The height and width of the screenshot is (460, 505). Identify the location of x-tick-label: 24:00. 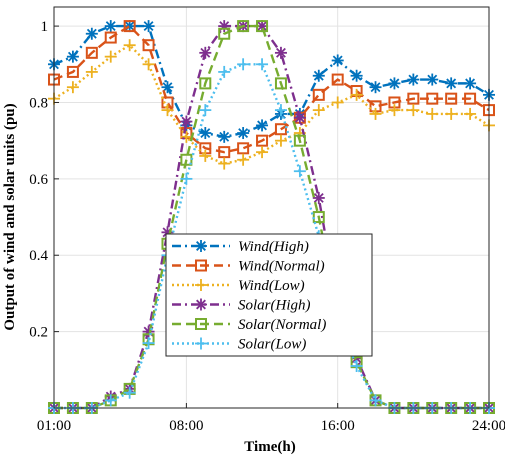
(488, 426).